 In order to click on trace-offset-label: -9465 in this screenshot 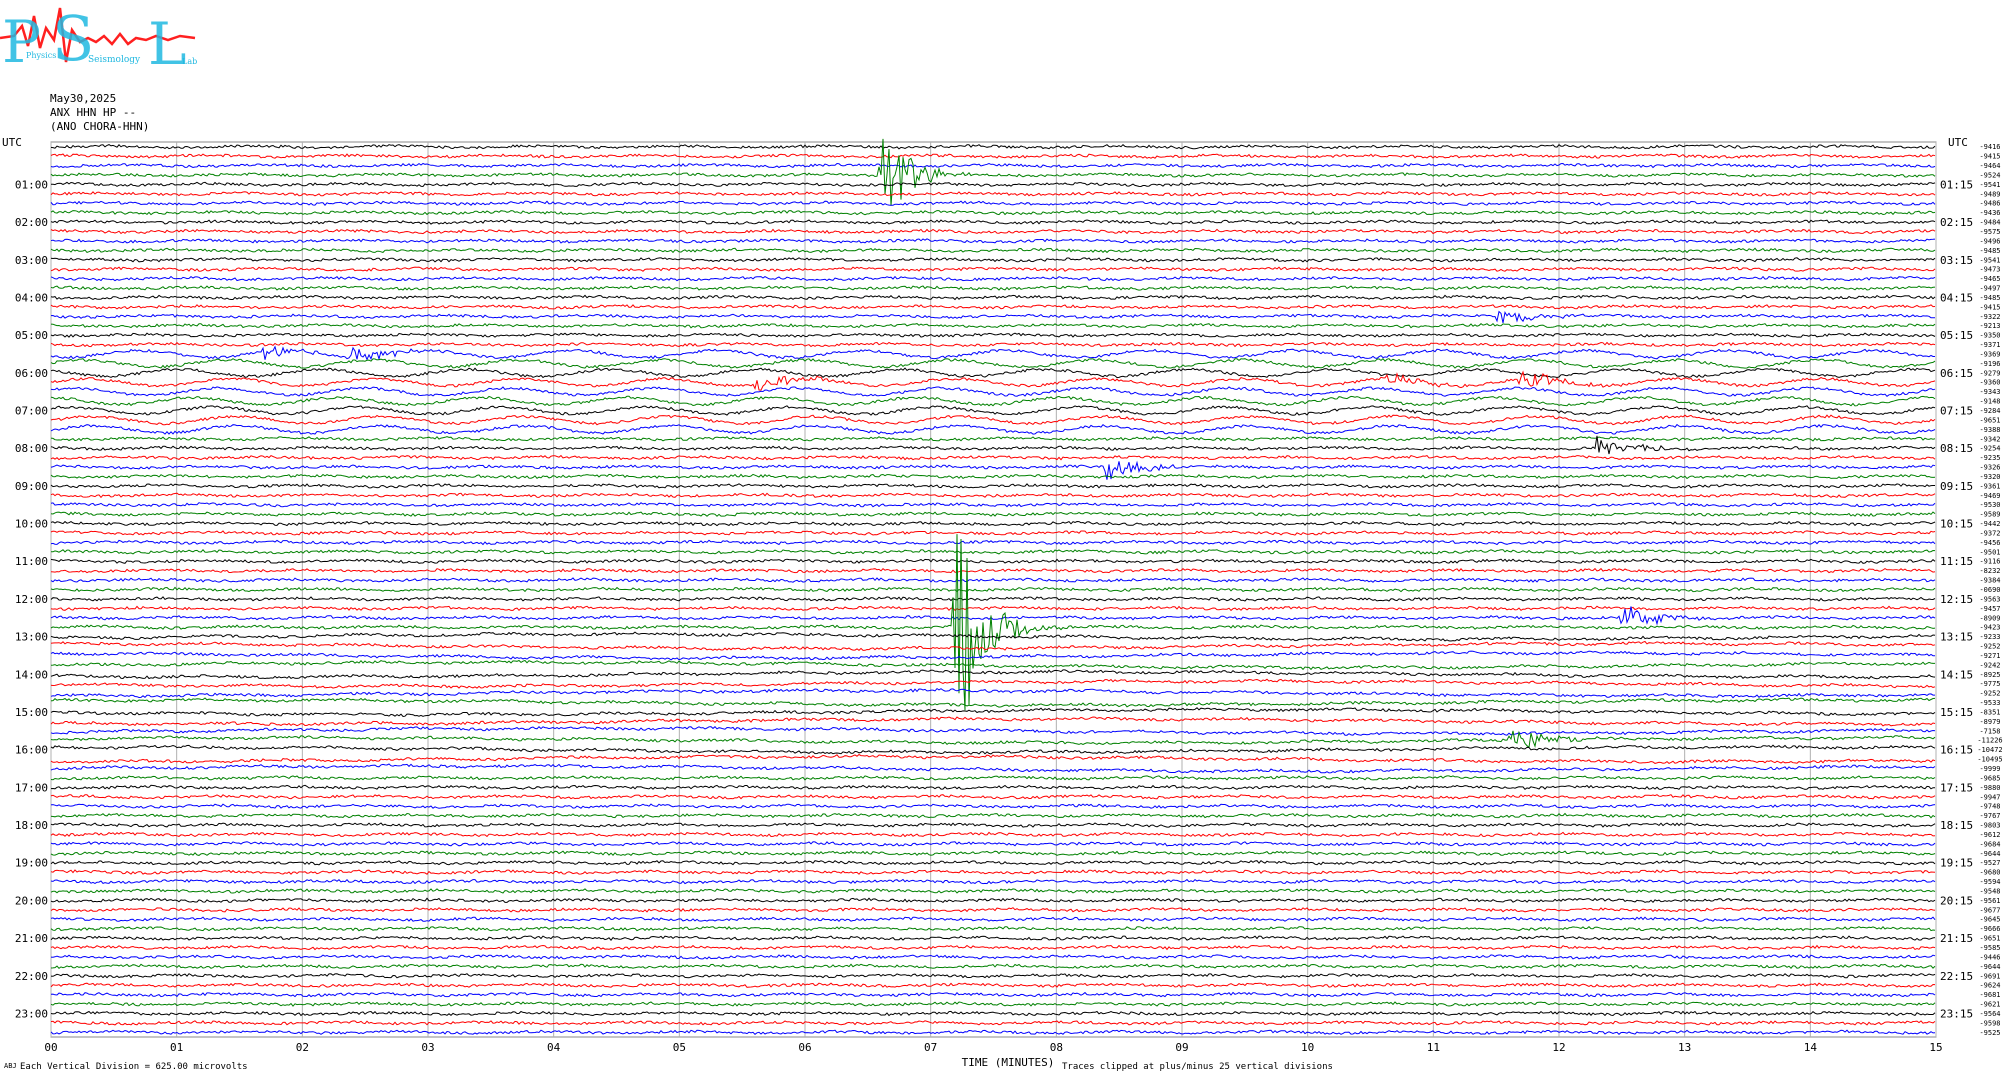, I will do `click(1989, 279)`.